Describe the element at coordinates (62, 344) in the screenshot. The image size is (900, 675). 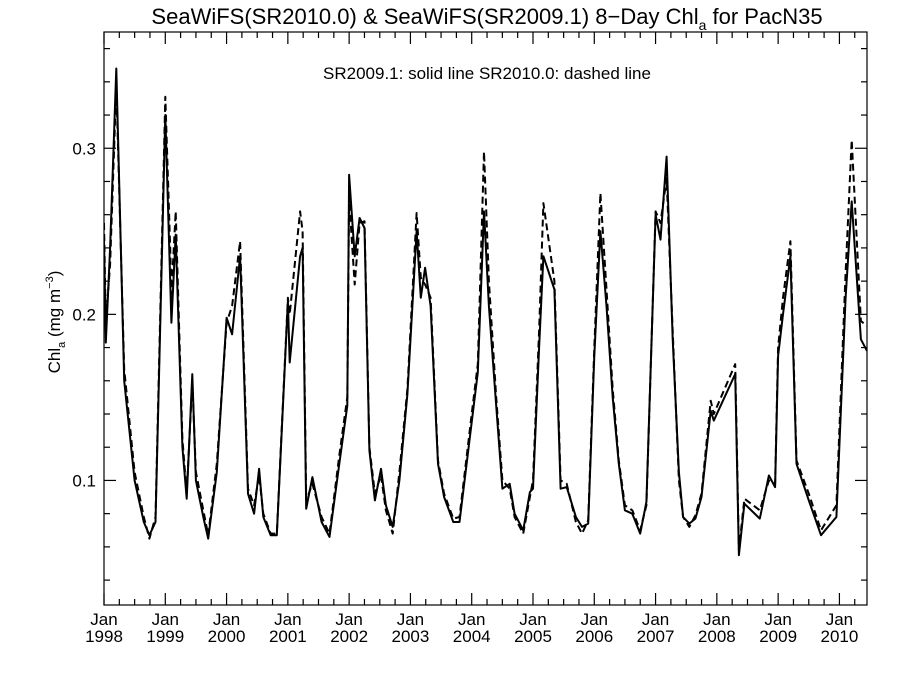
I see `y-label-subscript: a` at that location.